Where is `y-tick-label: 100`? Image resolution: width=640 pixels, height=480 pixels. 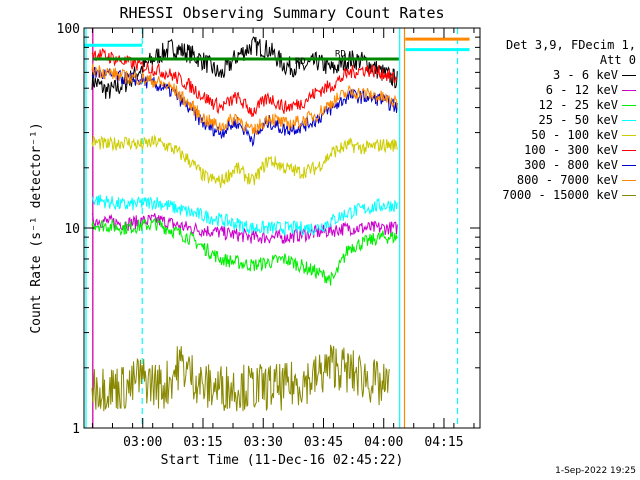 y-tick-label: 100 is located at coordinates (68, 29).